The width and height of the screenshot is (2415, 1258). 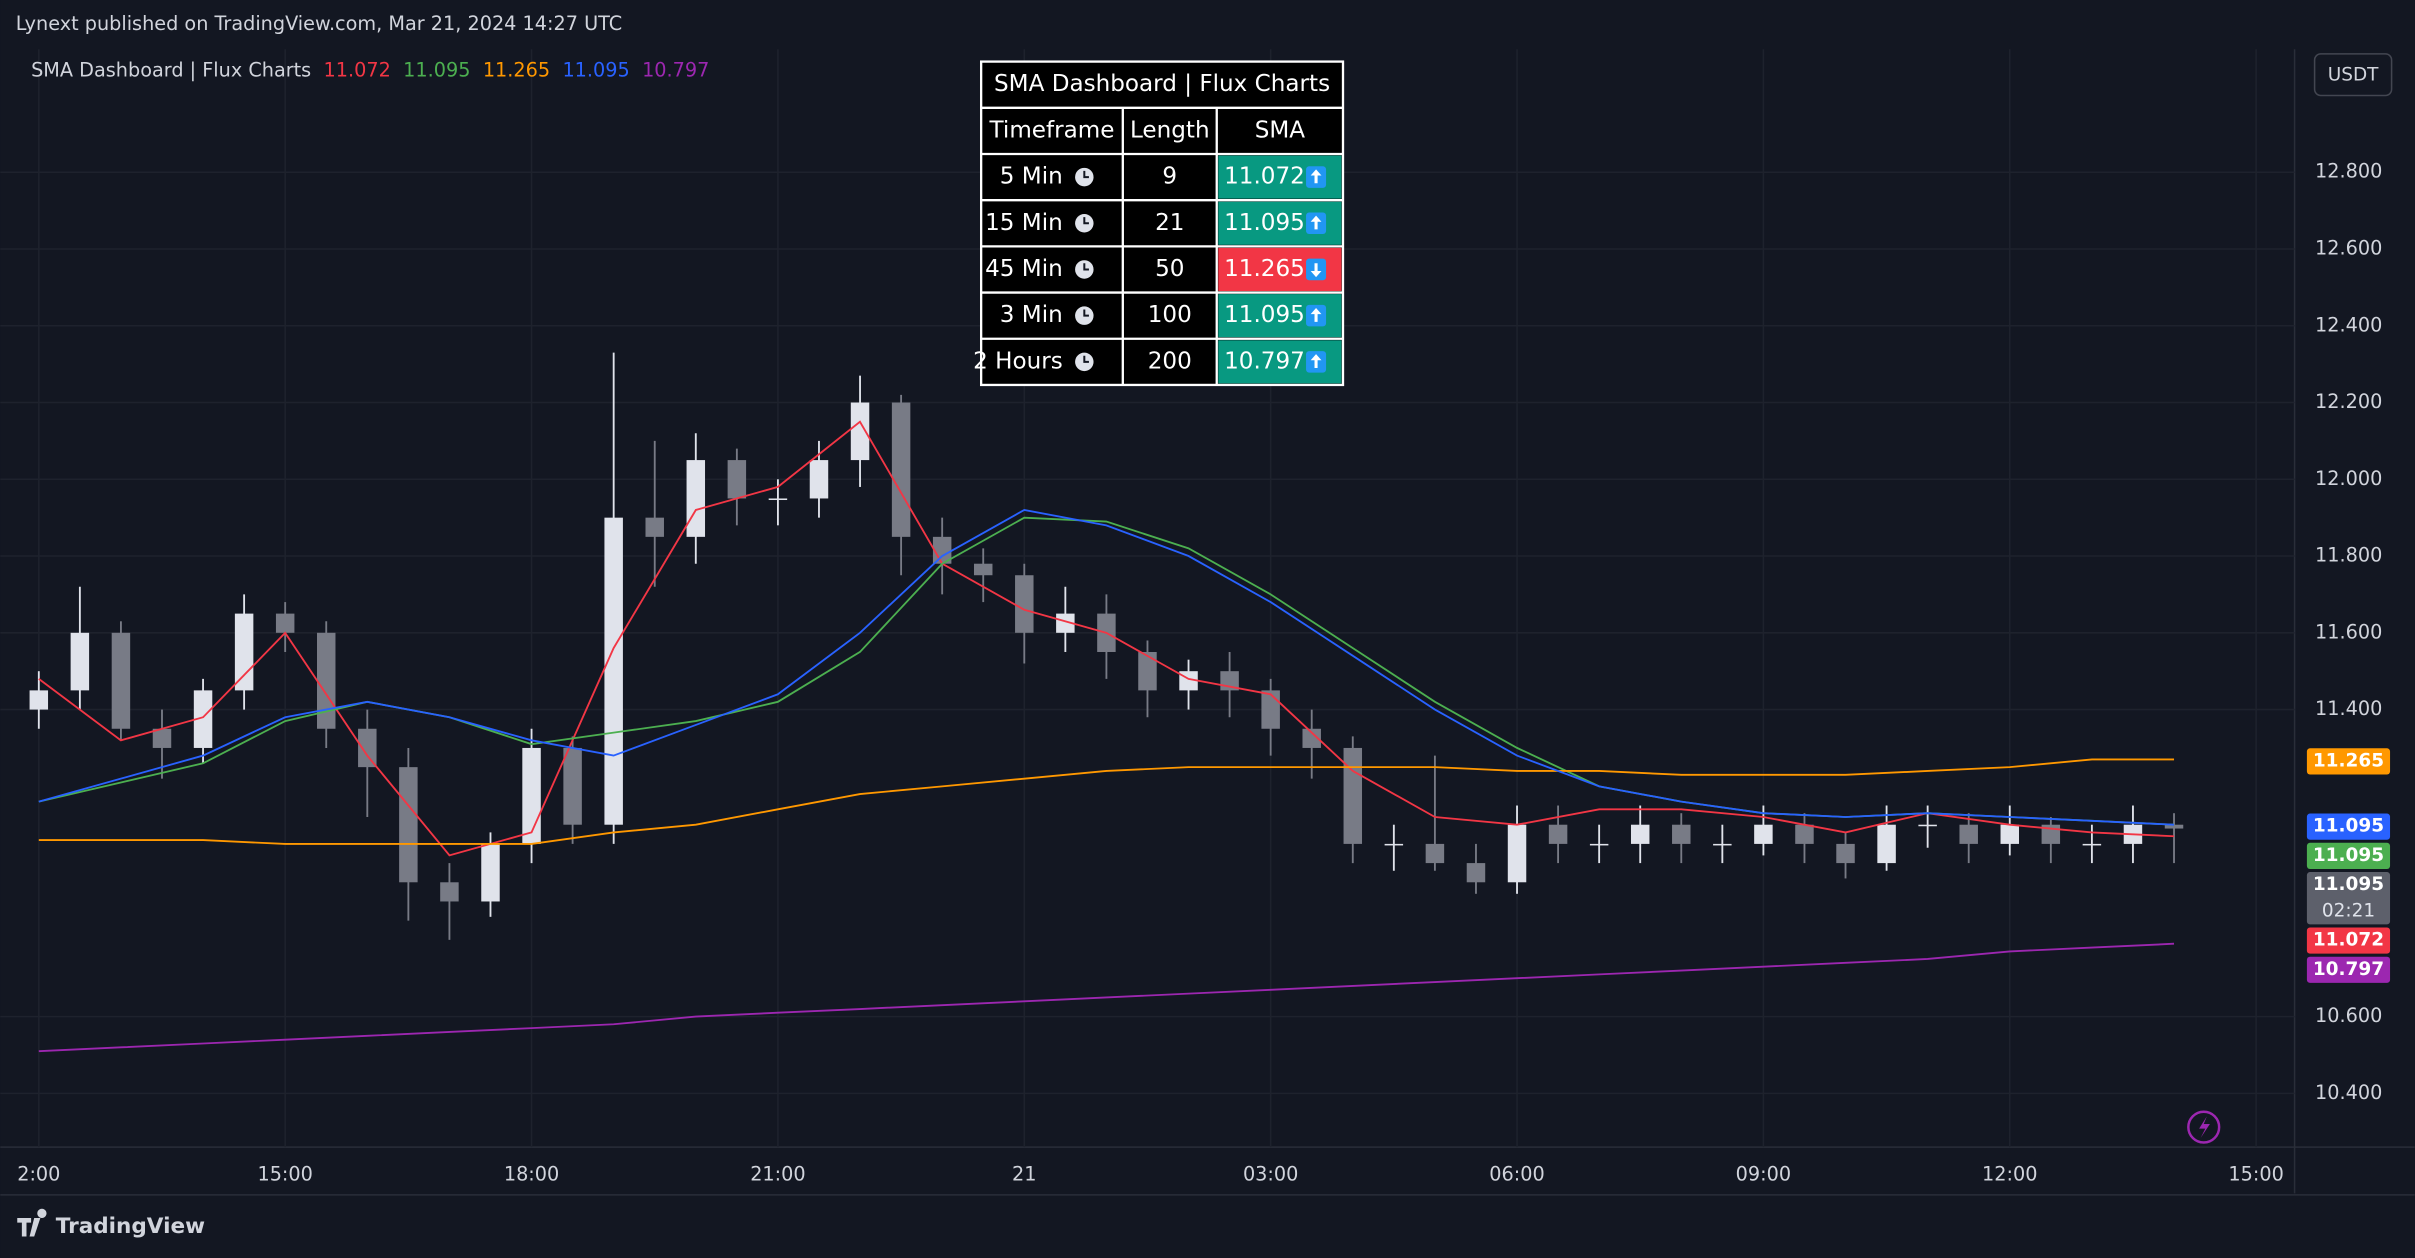 What do you see at coordinates (675, 69) in the screenshot?
I see `legend-value: 10.797` at bounding box center [675, 69].